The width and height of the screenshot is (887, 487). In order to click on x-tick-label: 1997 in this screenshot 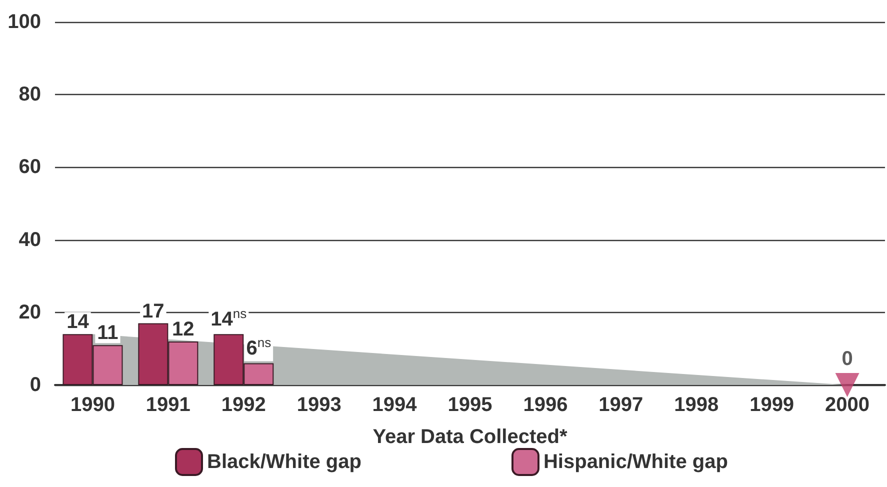, I will do `click(621, 405)`.